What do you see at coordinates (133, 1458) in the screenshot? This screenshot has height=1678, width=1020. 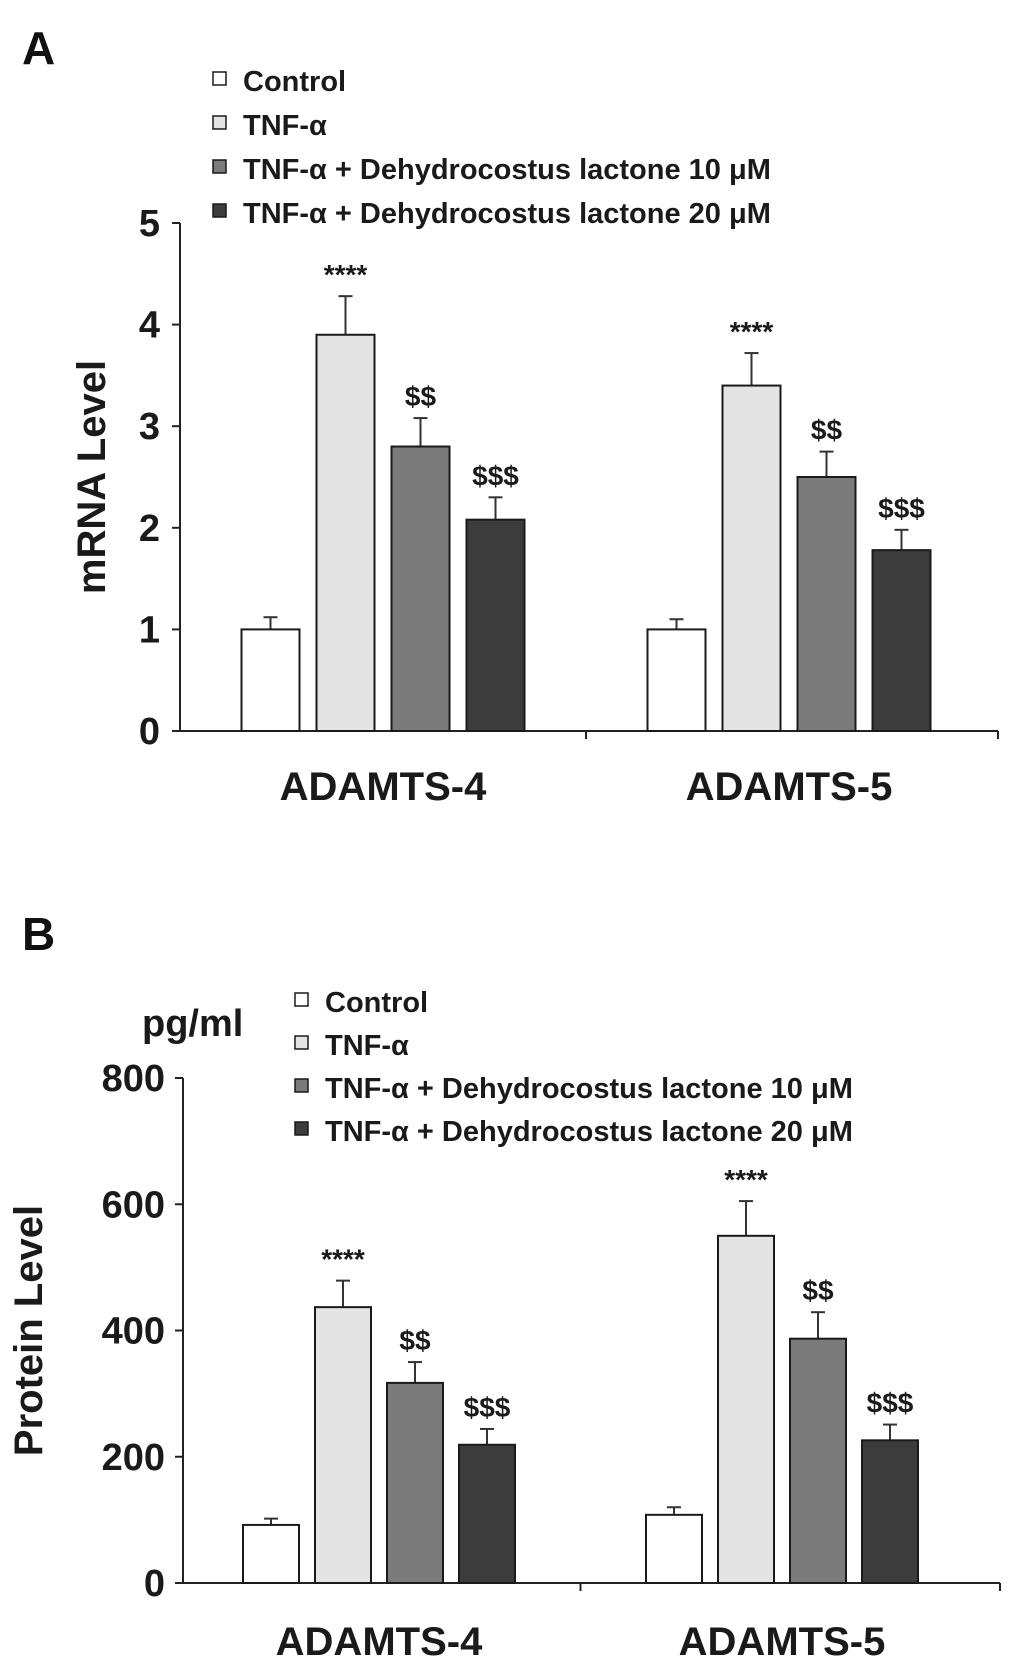 I see `y-tick-label: 200` at bounding box center [133, 1458].